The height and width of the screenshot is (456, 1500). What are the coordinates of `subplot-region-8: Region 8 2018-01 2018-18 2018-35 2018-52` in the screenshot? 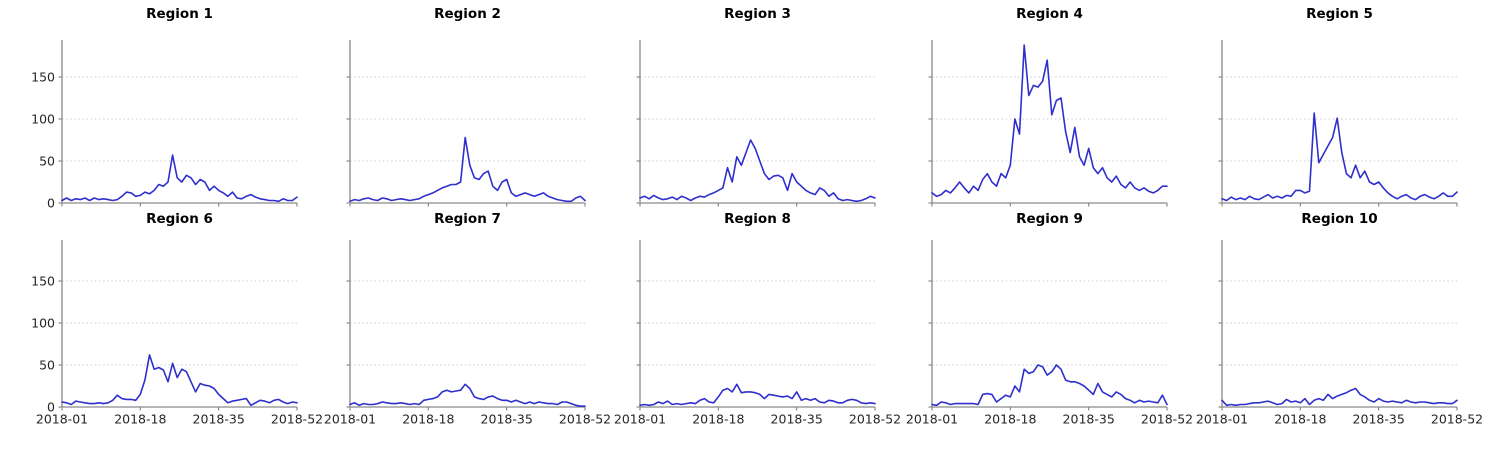 It's located at (750, 333).